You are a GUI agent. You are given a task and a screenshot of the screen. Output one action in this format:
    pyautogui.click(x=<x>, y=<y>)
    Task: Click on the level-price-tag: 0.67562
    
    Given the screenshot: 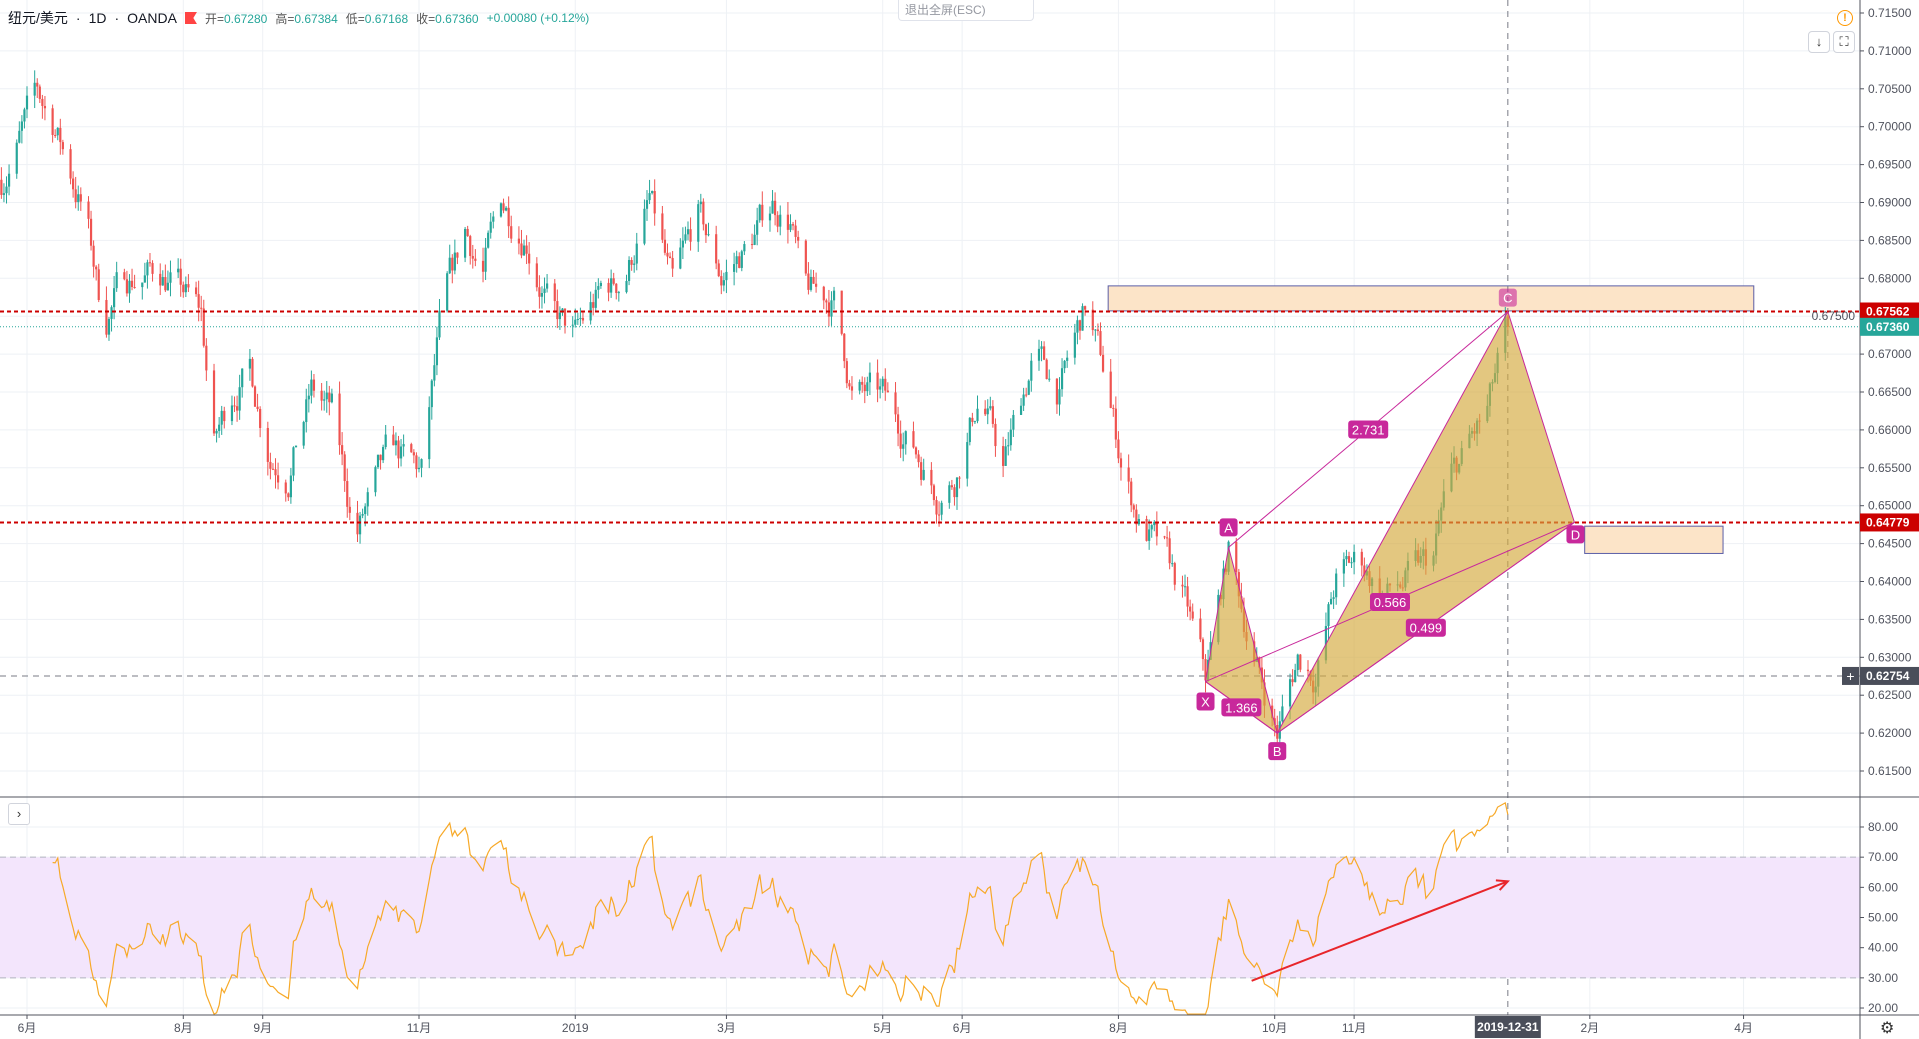 What is the action you would take?
    pyautogui.click(x=1888, y=312)
    